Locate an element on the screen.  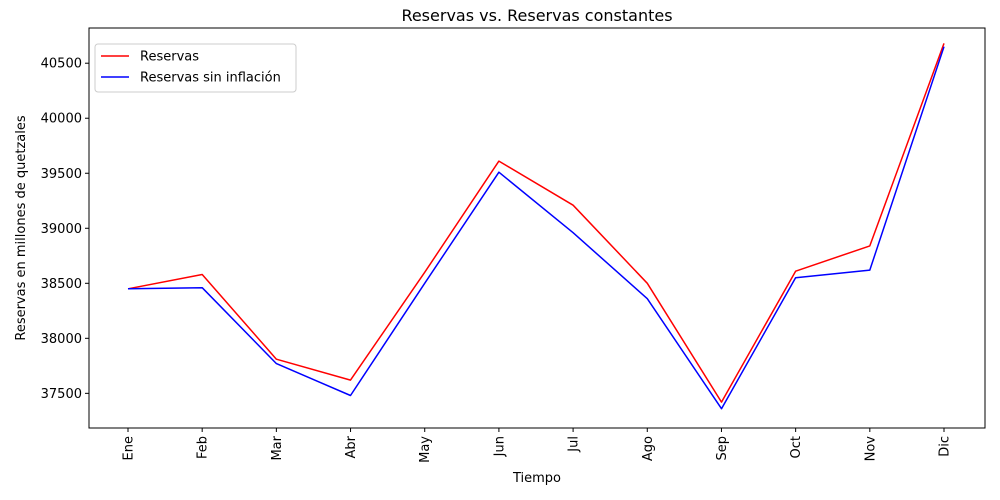
legend-label-reservas-sin-inflacion: Reservas sin inflación is located at coordinates (210, 78).